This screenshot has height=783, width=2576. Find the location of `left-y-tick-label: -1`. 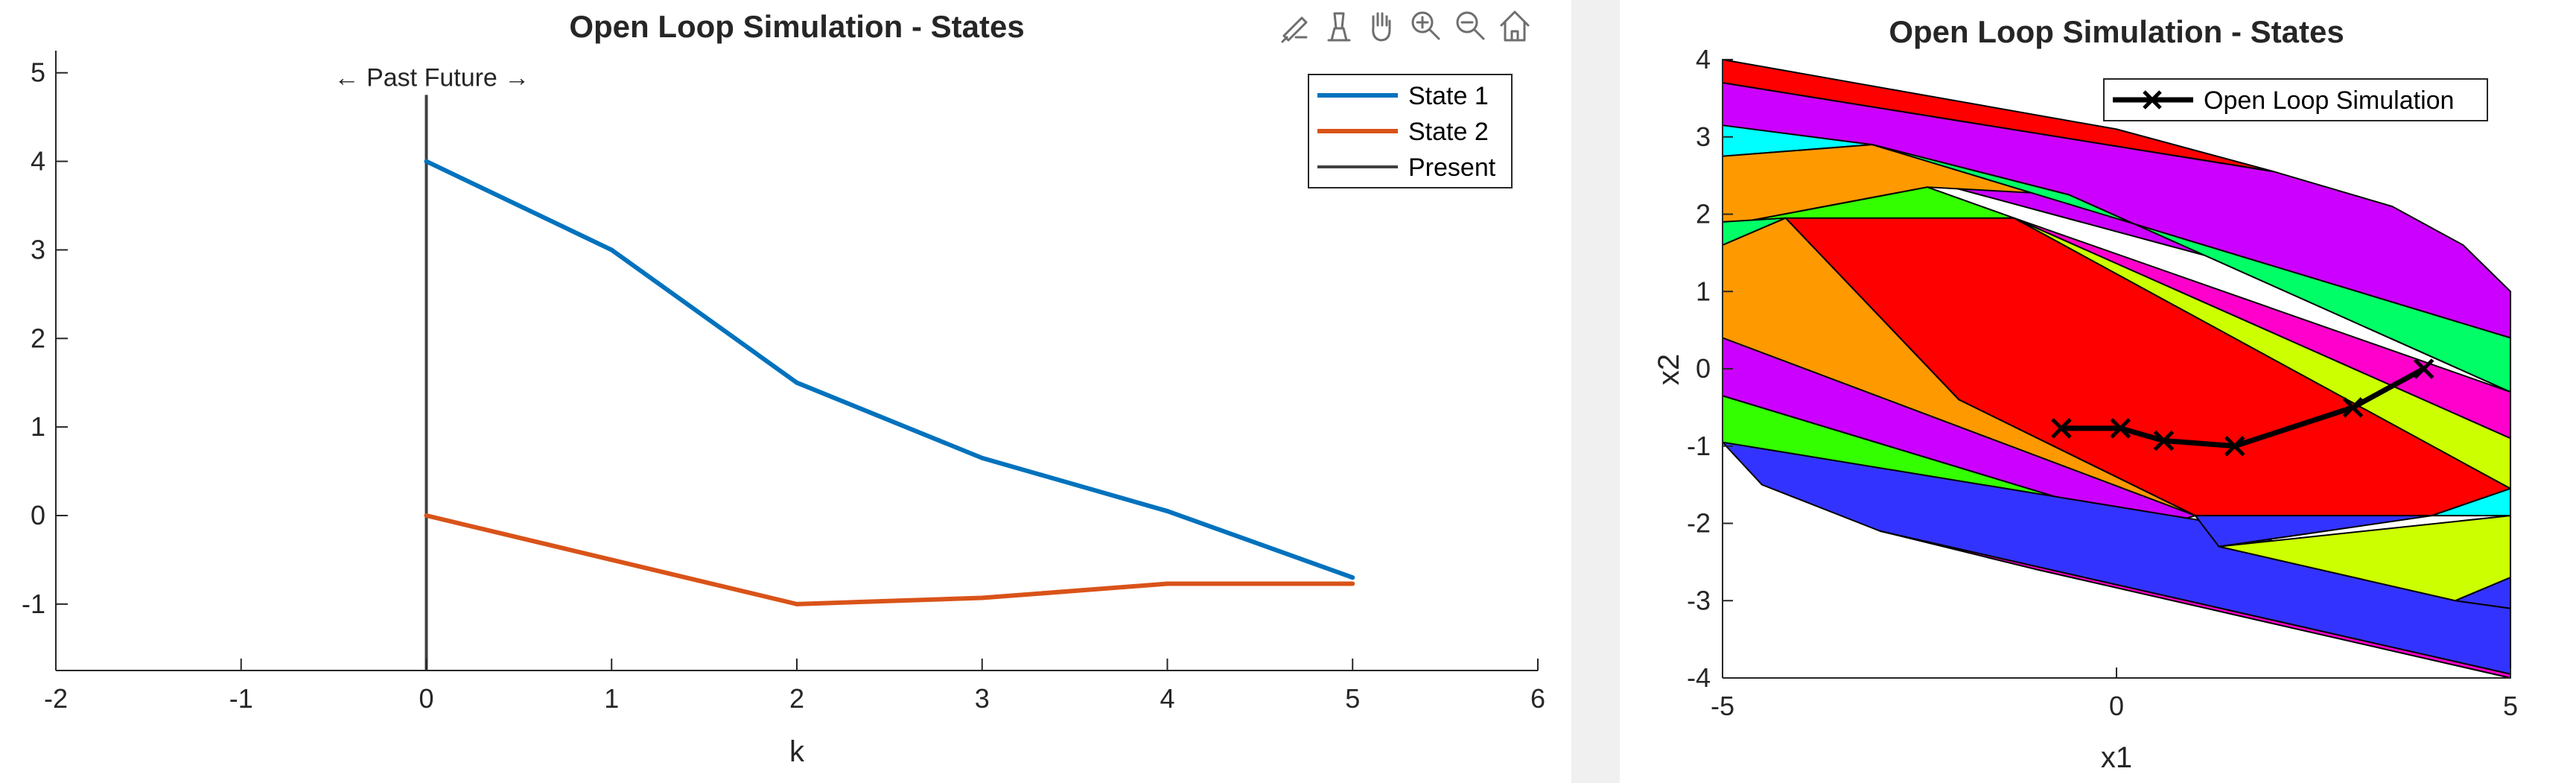

left-y-tick-label: -1 is located at coordinates (33, 604).